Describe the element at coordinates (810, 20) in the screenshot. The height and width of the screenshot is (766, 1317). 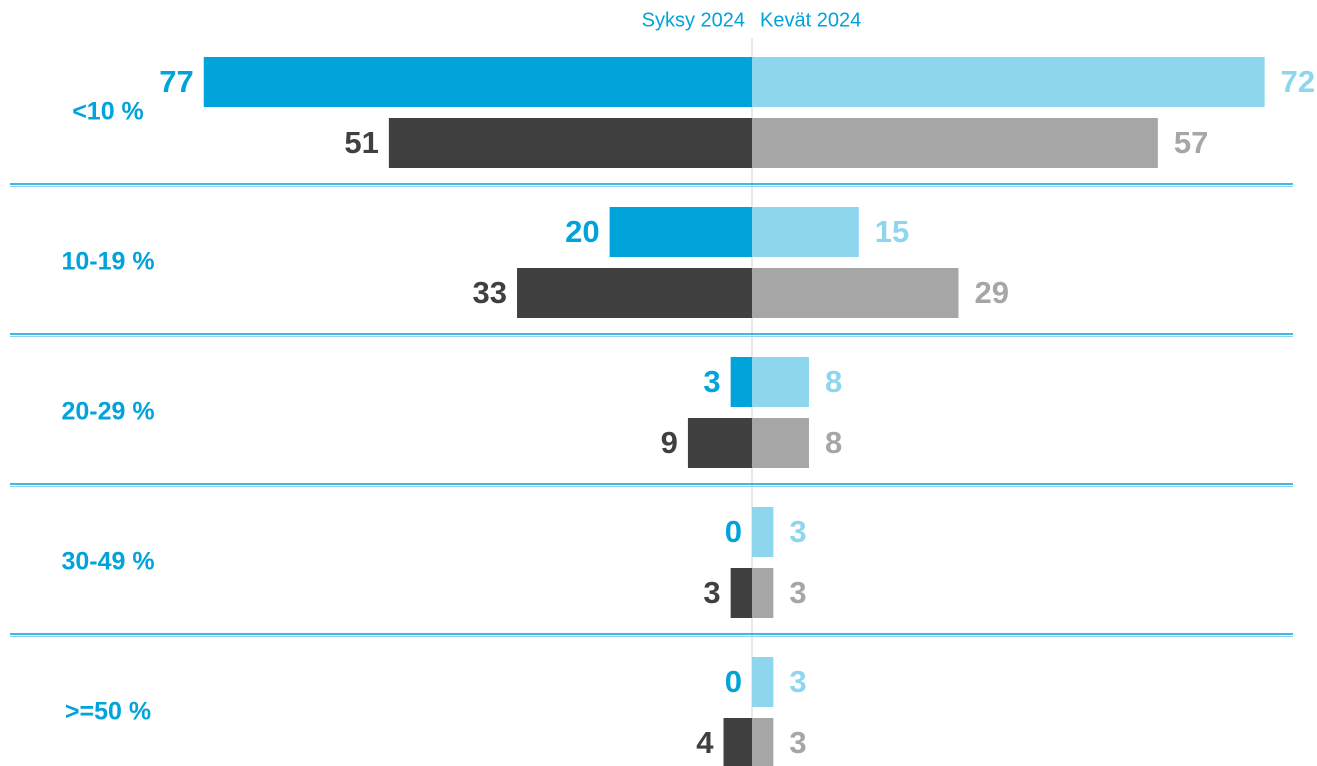
I see `panel-title: Kevät 2024` at that location.